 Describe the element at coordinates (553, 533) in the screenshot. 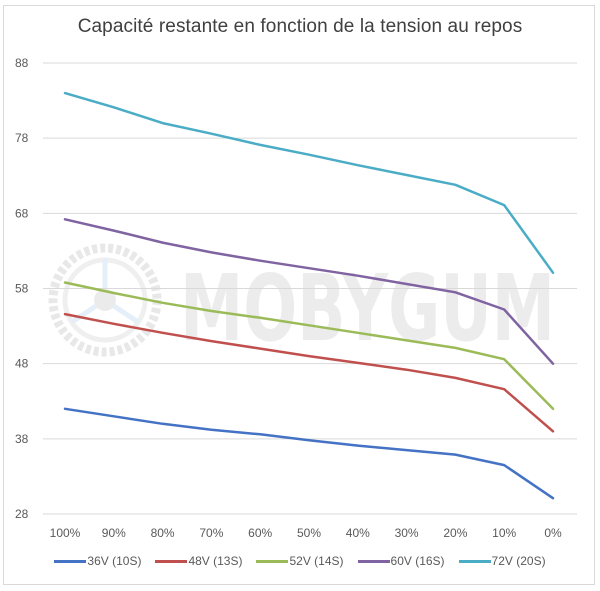

I see `x-tick-label: 0%` at that location.